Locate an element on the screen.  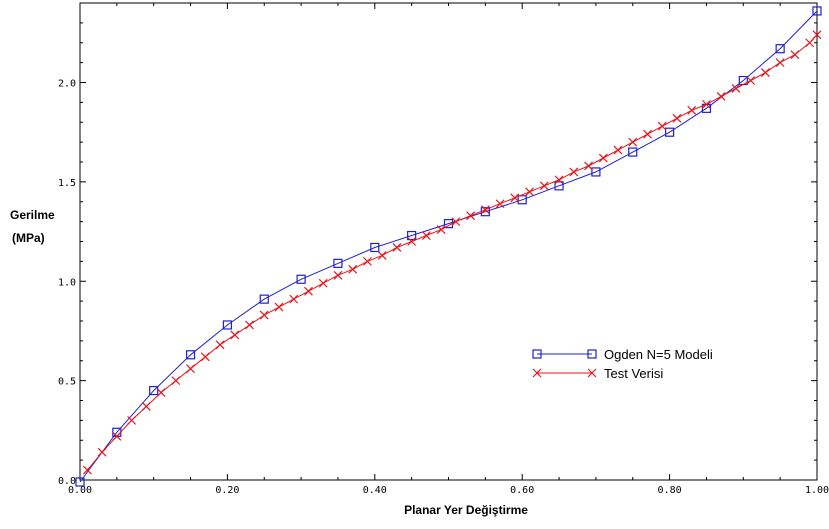
y-tick-label: 1.0 is located at coordinates (67, 282).